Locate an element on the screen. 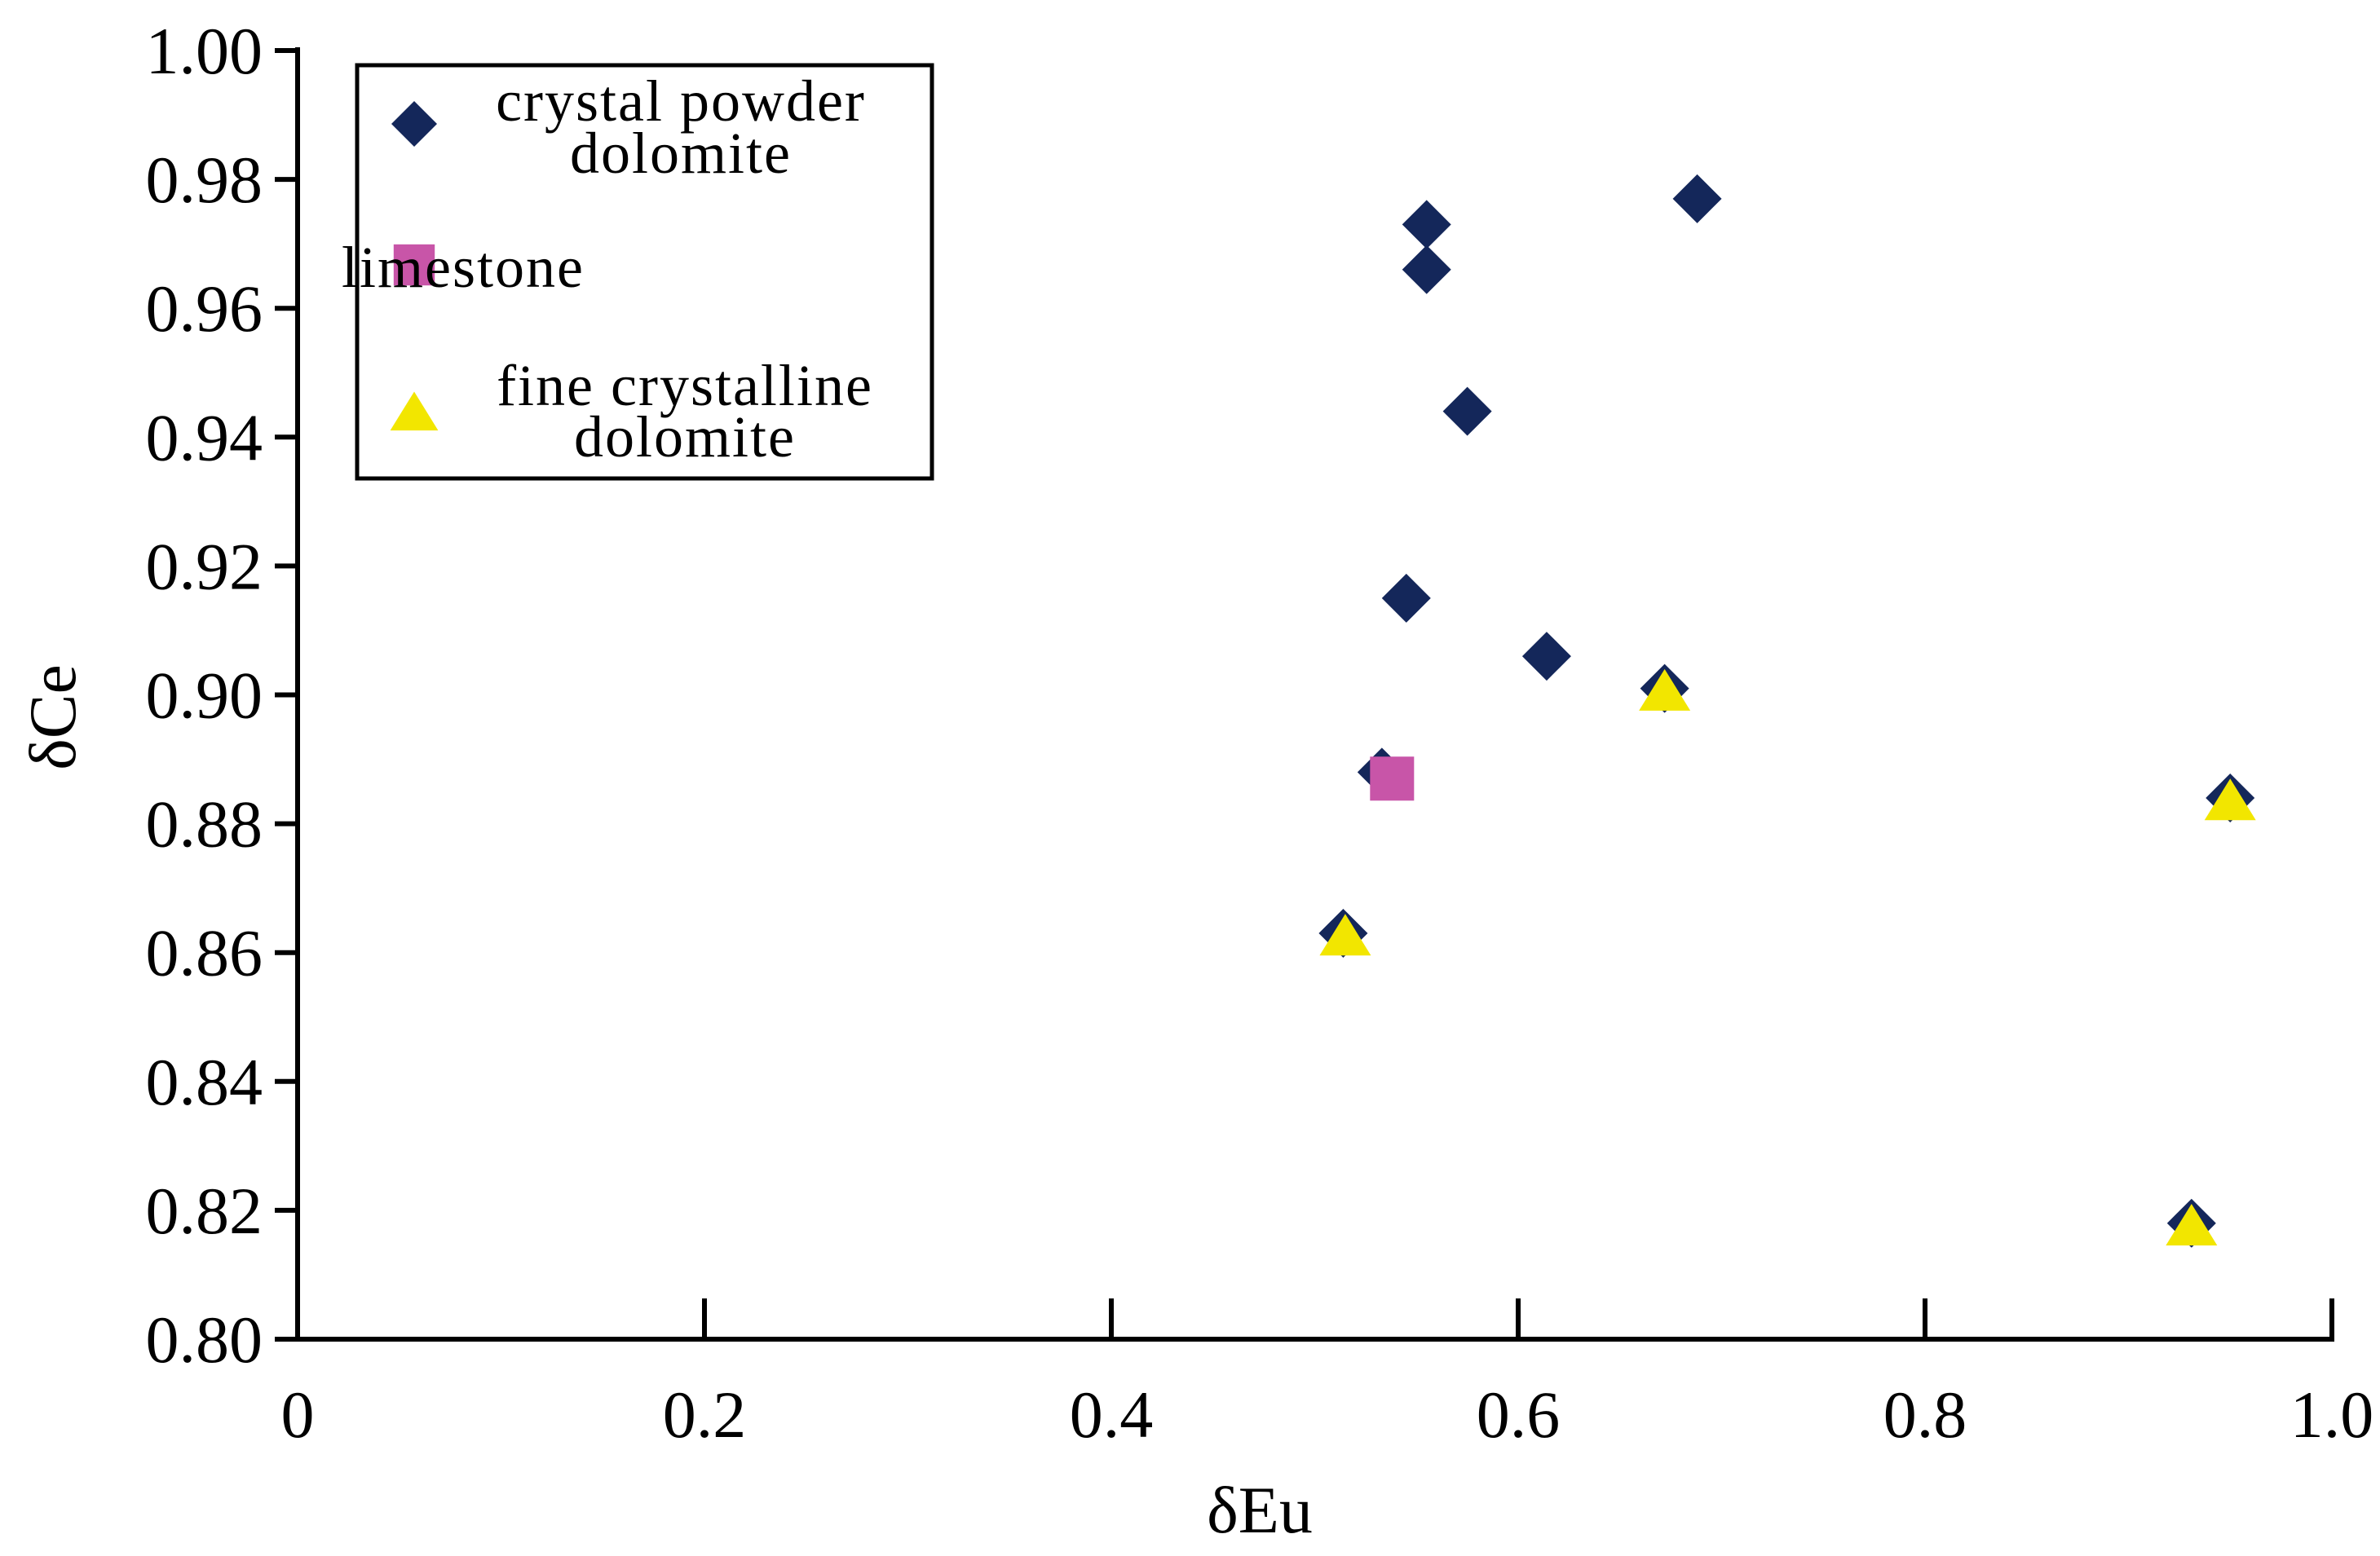  y-tick-label: 1.00 is located at coordinates (205, 51).